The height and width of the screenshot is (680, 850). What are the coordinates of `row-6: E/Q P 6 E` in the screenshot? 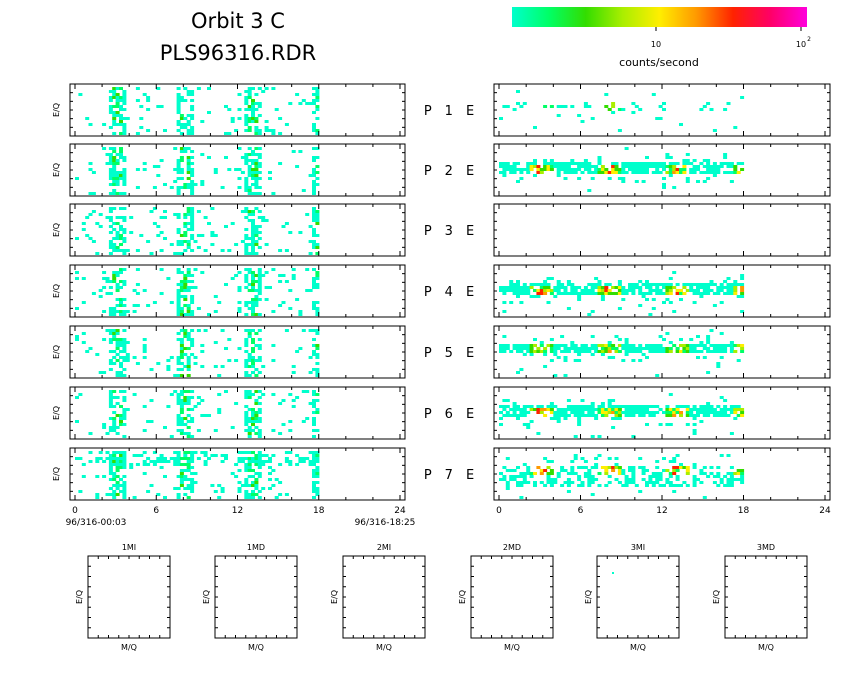 It's located at (441, 413).